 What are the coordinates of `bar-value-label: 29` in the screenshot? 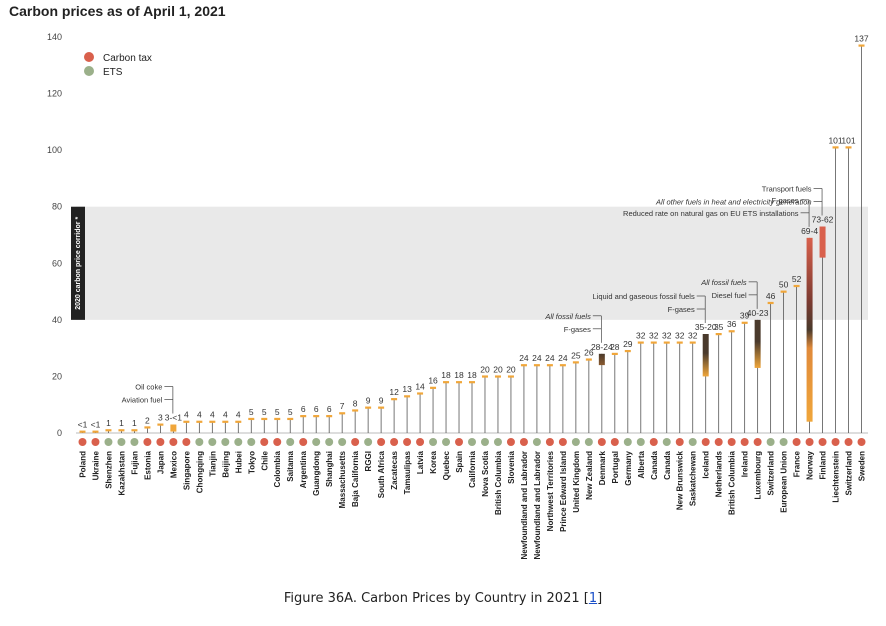 It's located at (628, 344).